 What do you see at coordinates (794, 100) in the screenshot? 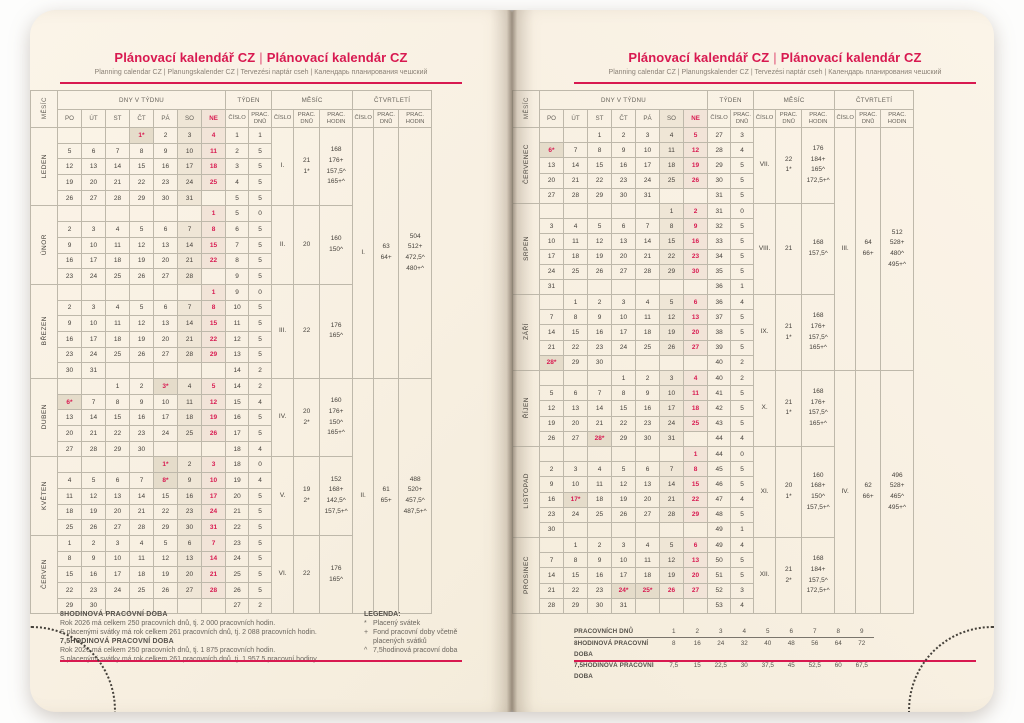
I see `month-group-header: MĚSÍC` at bounding box center [794, 100].